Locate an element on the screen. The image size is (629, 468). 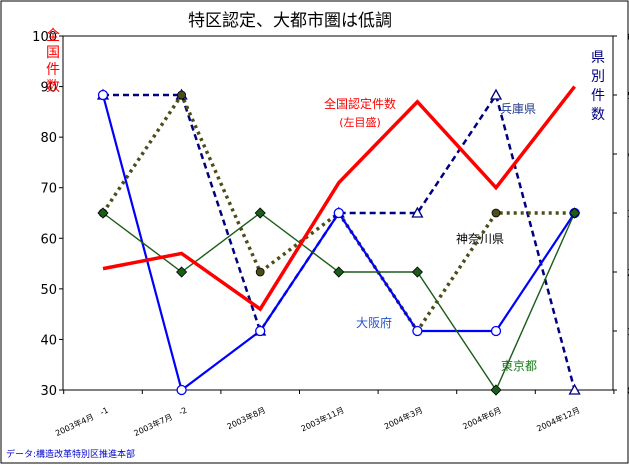
left-axis-tick-label: 40 is located at coordinates (48, 340).